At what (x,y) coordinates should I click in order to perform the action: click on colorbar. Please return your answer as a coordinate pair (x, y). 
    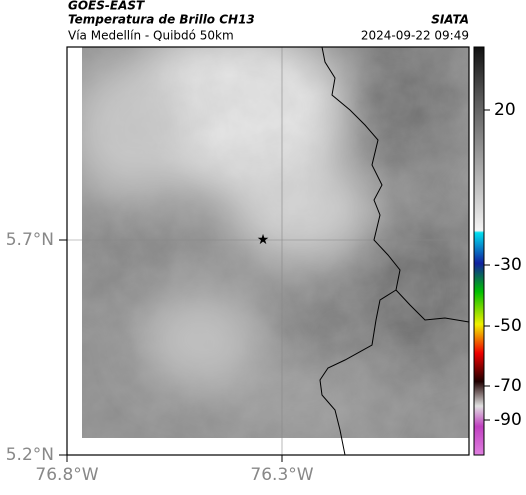
    Looking at the image, I should click on (479, 251).